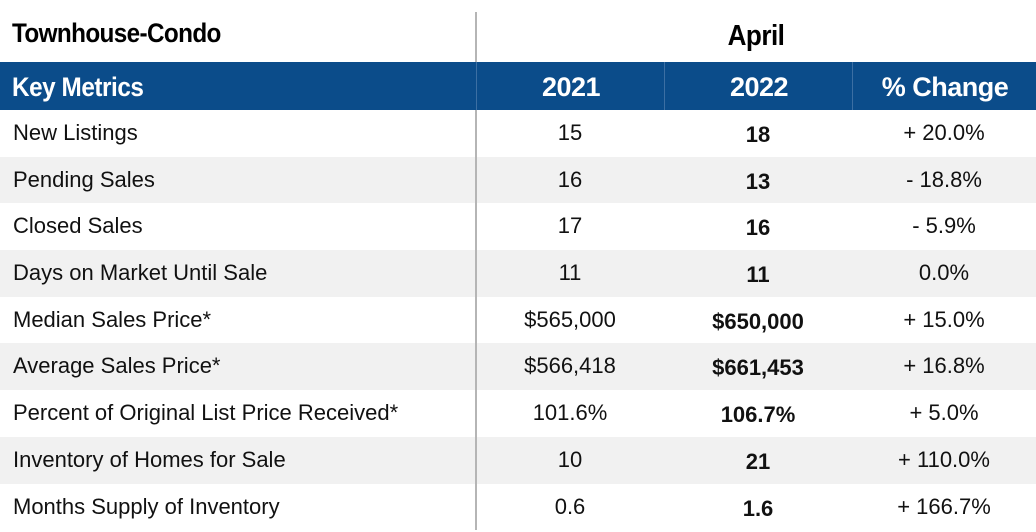 The image size is (1036, 532). I want to click on header-row: Key Metrics 2021 2022 % Change, so click(518, 86).